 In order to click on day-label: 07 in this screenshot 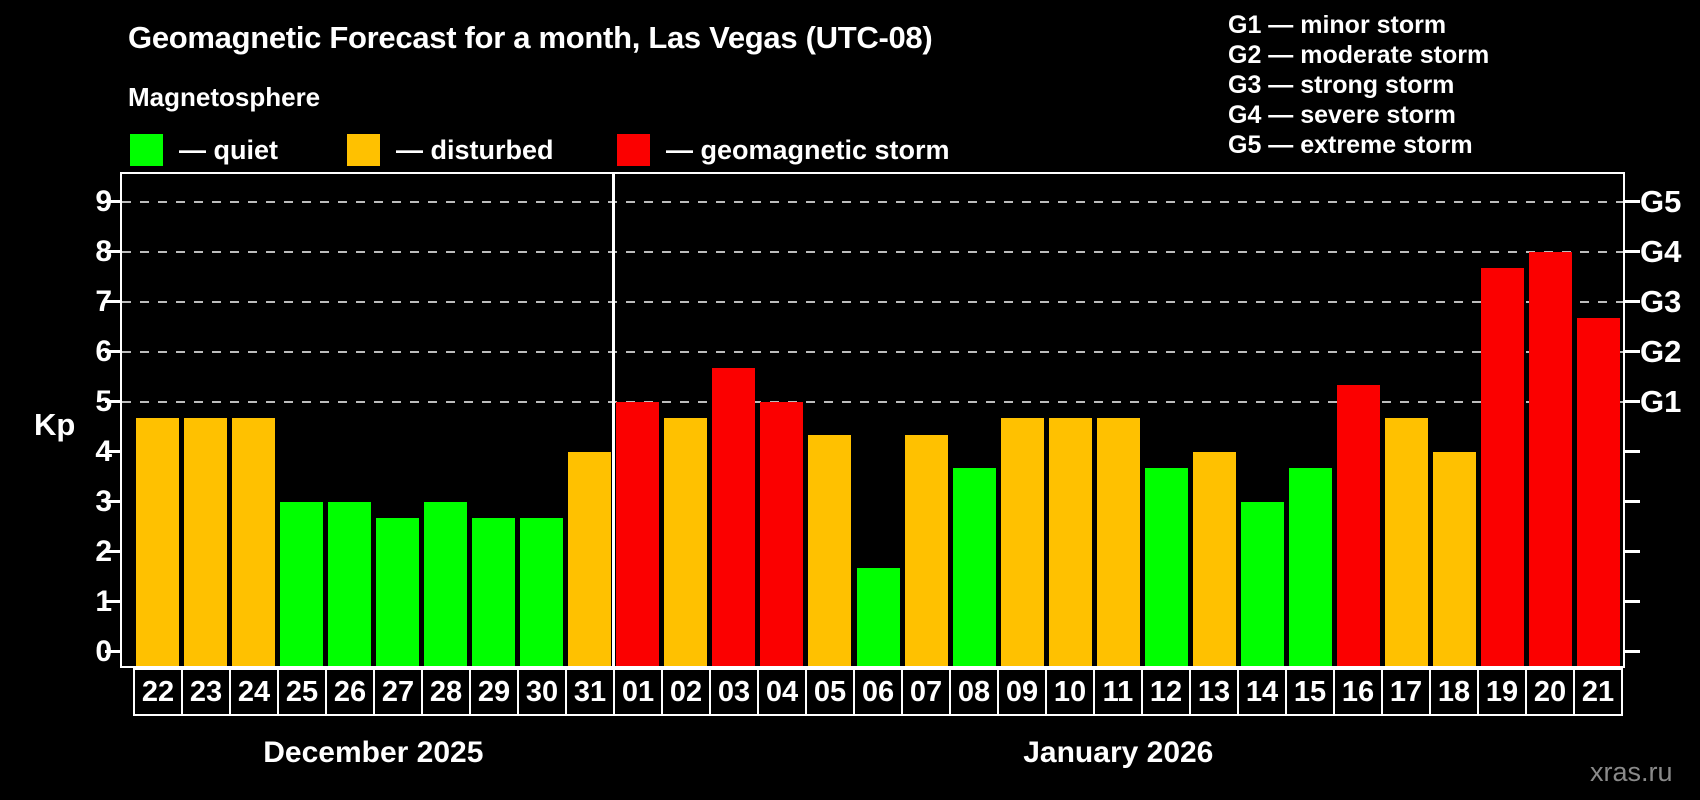, I will do `click(926, 692)`.